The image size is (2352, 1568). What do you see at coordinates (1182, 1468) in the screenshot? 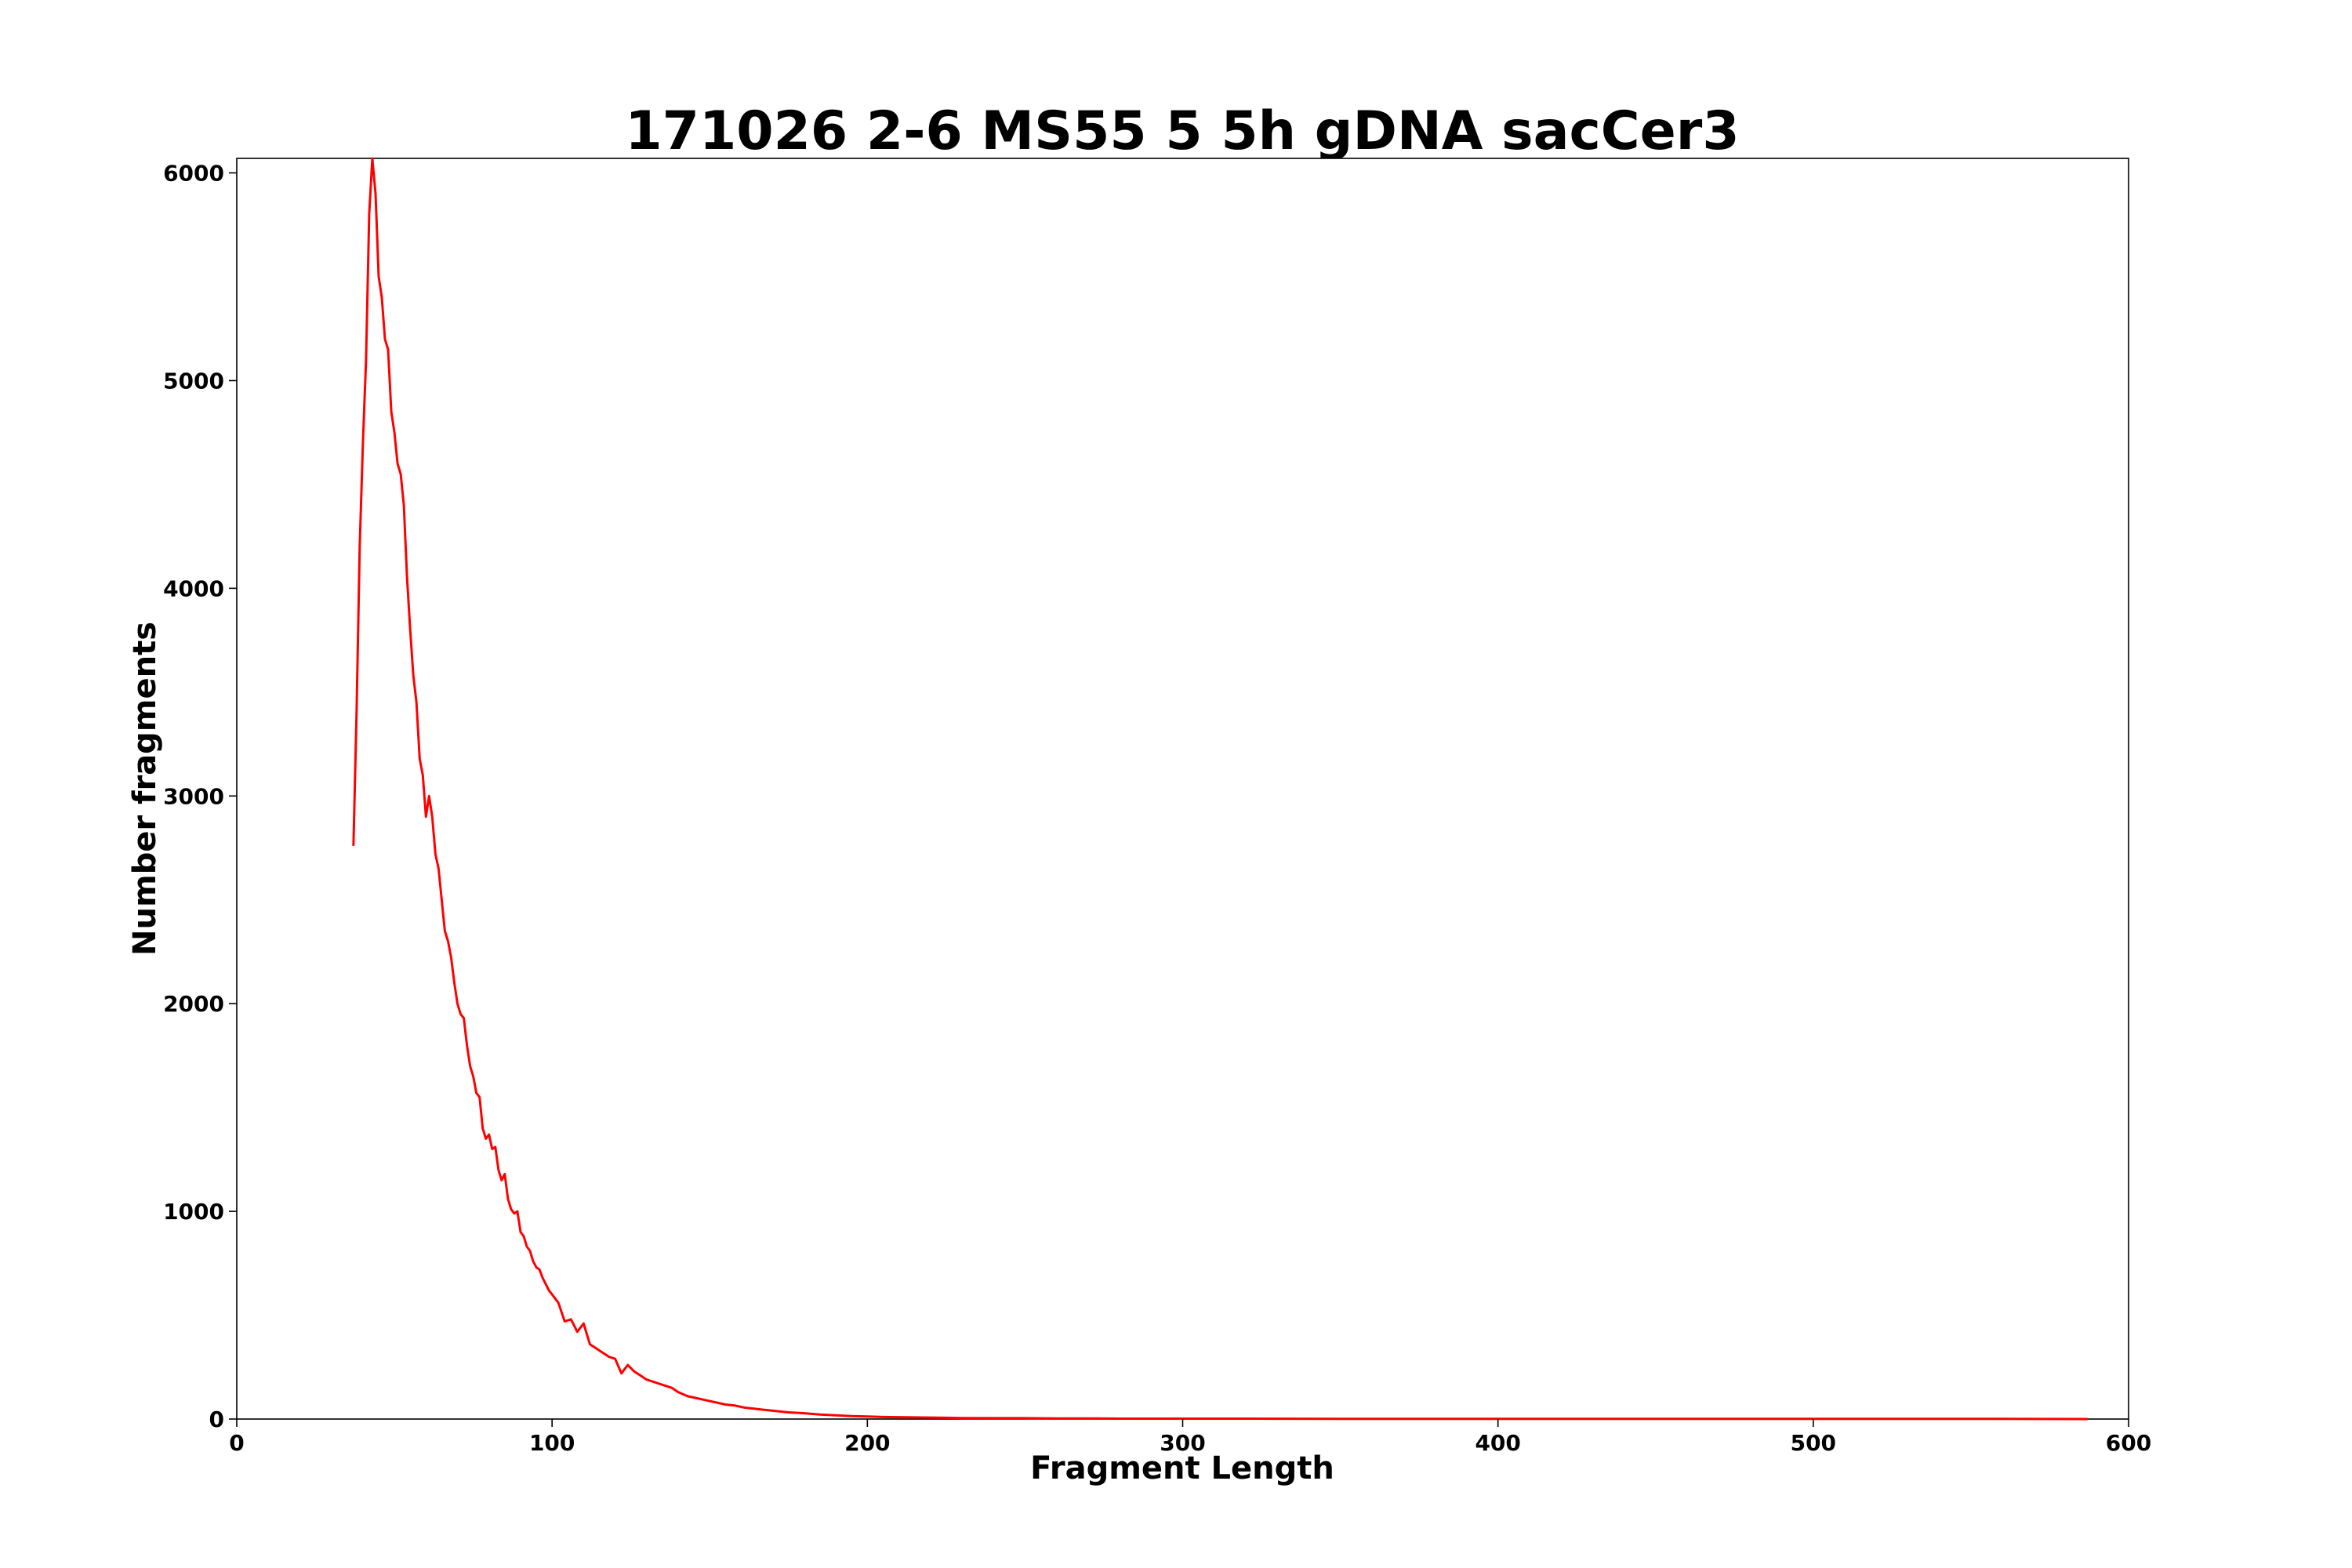
I see `x-axis-label: Fragment Length` at bounding box center [1182, 1468].